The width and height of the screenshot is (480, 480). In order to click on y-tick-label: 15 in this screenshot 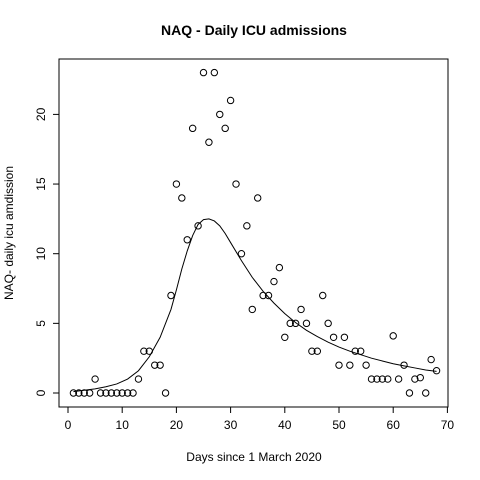, I will do `click(41, 184)`.